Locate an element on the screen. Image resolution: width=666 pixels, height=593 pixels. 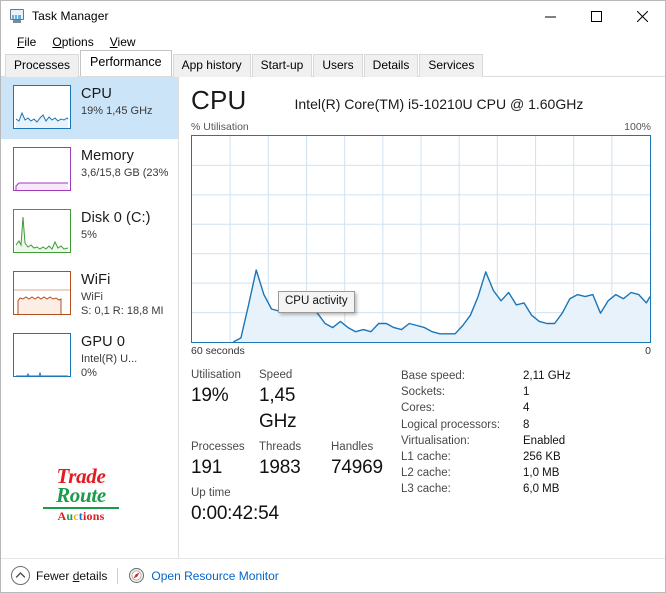
minimize-button is located at coordinates (550, 16).